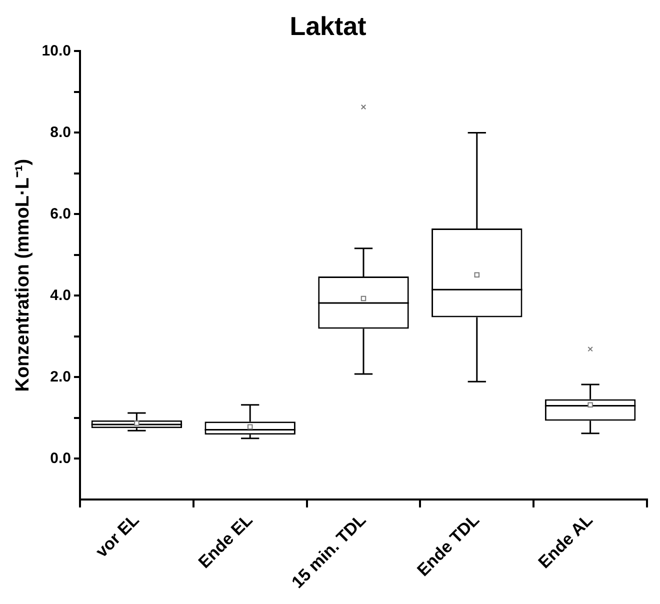 The width and height of the screenshot is (660, 604). Describe the element at coordinates (23, 275) in the screenshot. I see `y-axis-title: Konzentration (mmoL·L⁻¹)` at that location.